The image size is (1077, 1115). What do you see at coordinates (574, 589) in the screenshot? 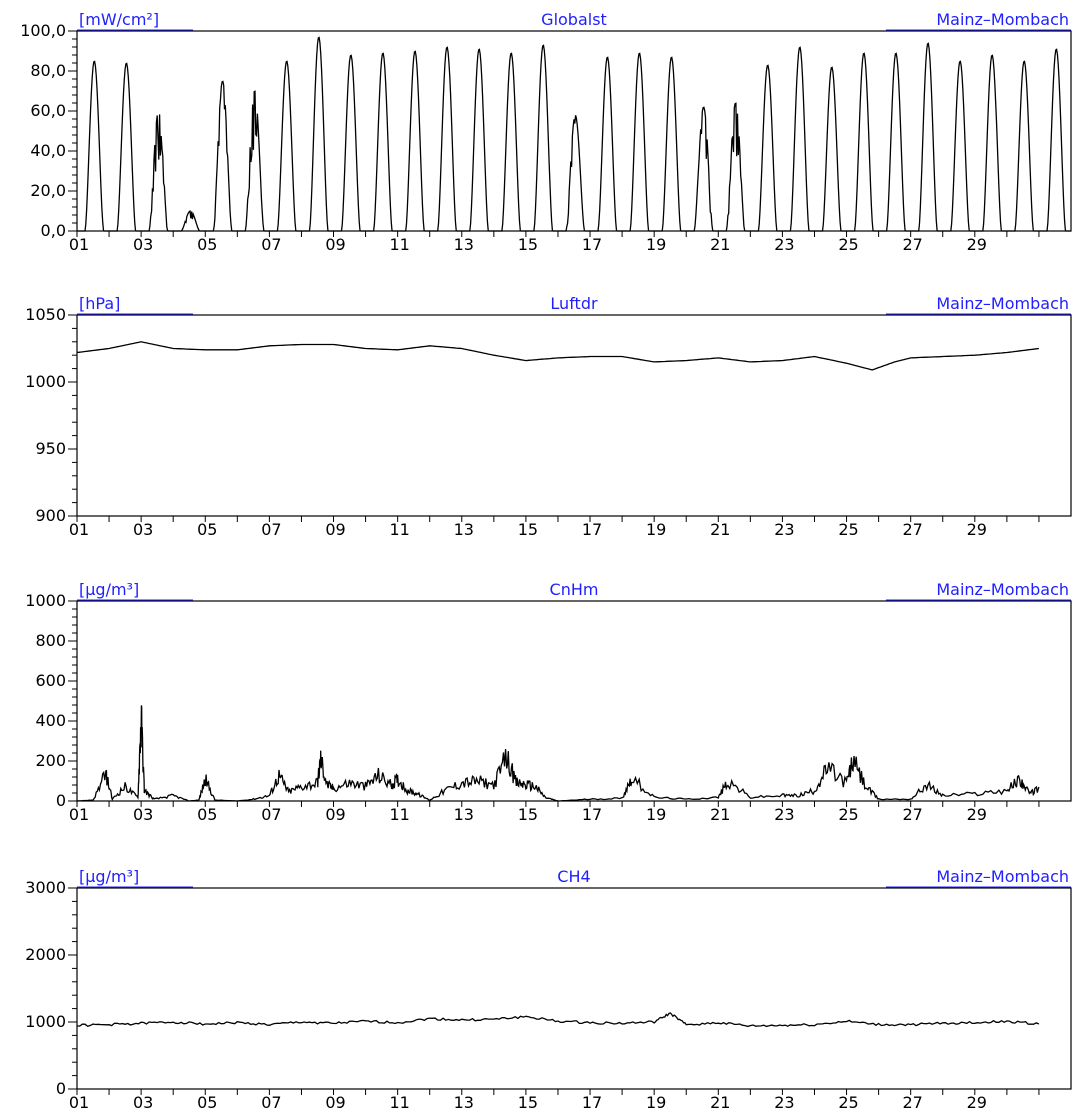
I see `chart-title: CnHm` at bounding box center [574, 589].